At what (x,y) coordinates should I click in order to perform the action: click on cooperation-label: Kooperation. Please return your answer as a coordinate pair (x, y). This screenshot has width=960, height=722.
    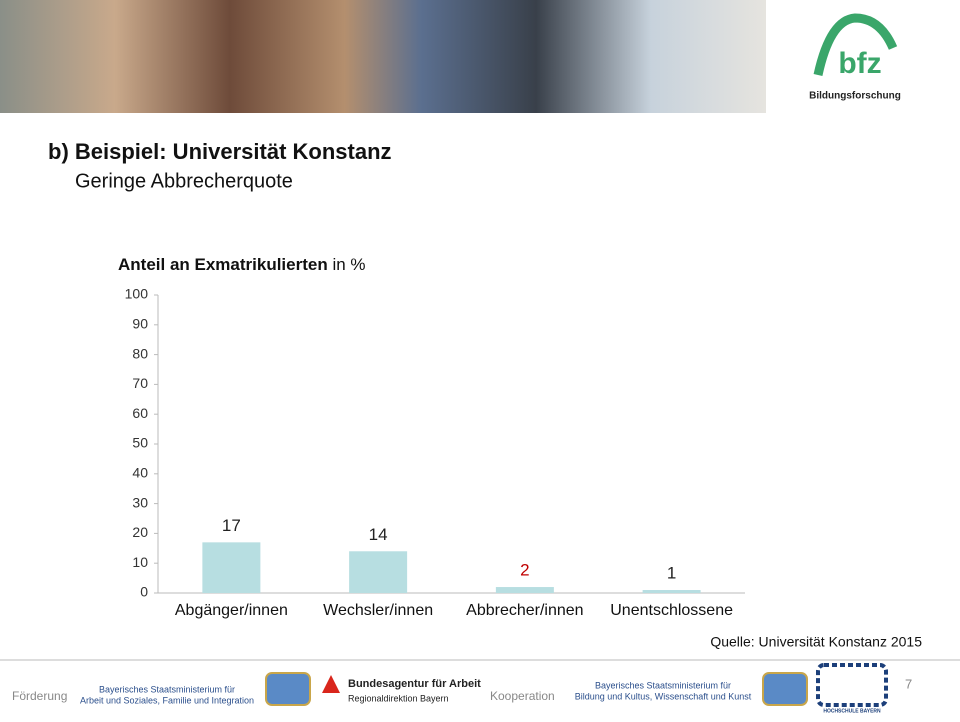
    Looking at the image, I should click on (522, 696).